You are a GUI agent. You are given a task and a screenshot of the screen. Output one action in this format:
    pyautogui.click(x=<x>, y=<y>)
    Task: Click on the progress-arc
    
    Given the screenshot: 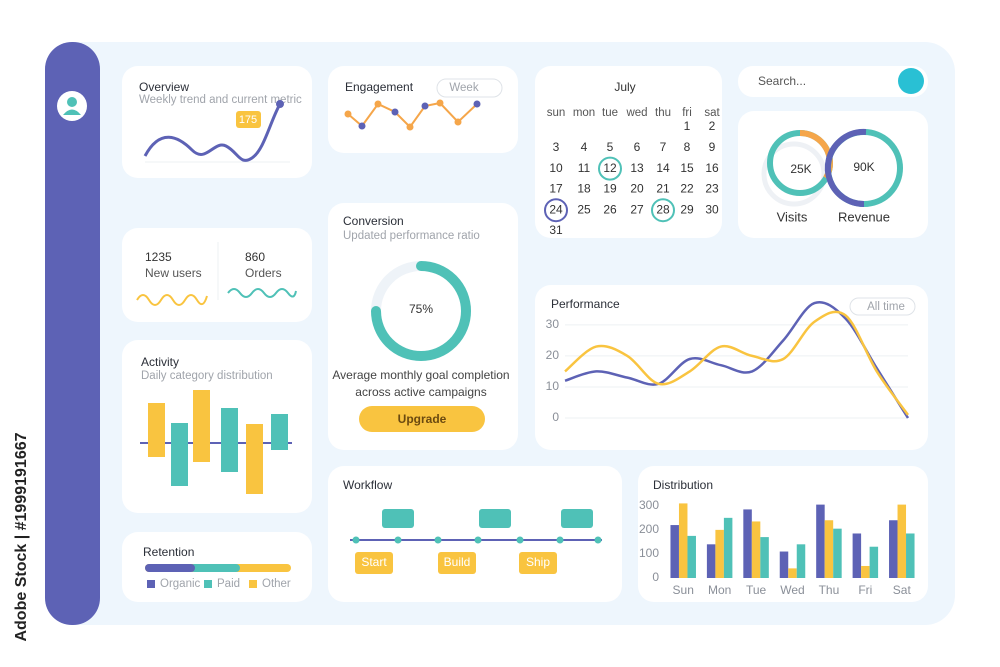 What is the action you would take?
    pyautogui.click(x=421, y=311)
    